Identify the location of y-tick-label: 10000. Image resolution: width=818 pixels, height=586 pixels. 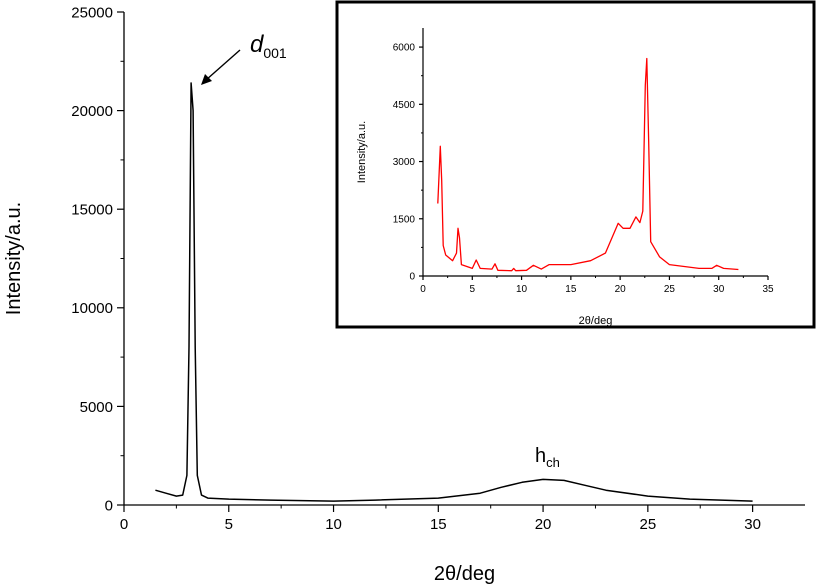
(92, 308).